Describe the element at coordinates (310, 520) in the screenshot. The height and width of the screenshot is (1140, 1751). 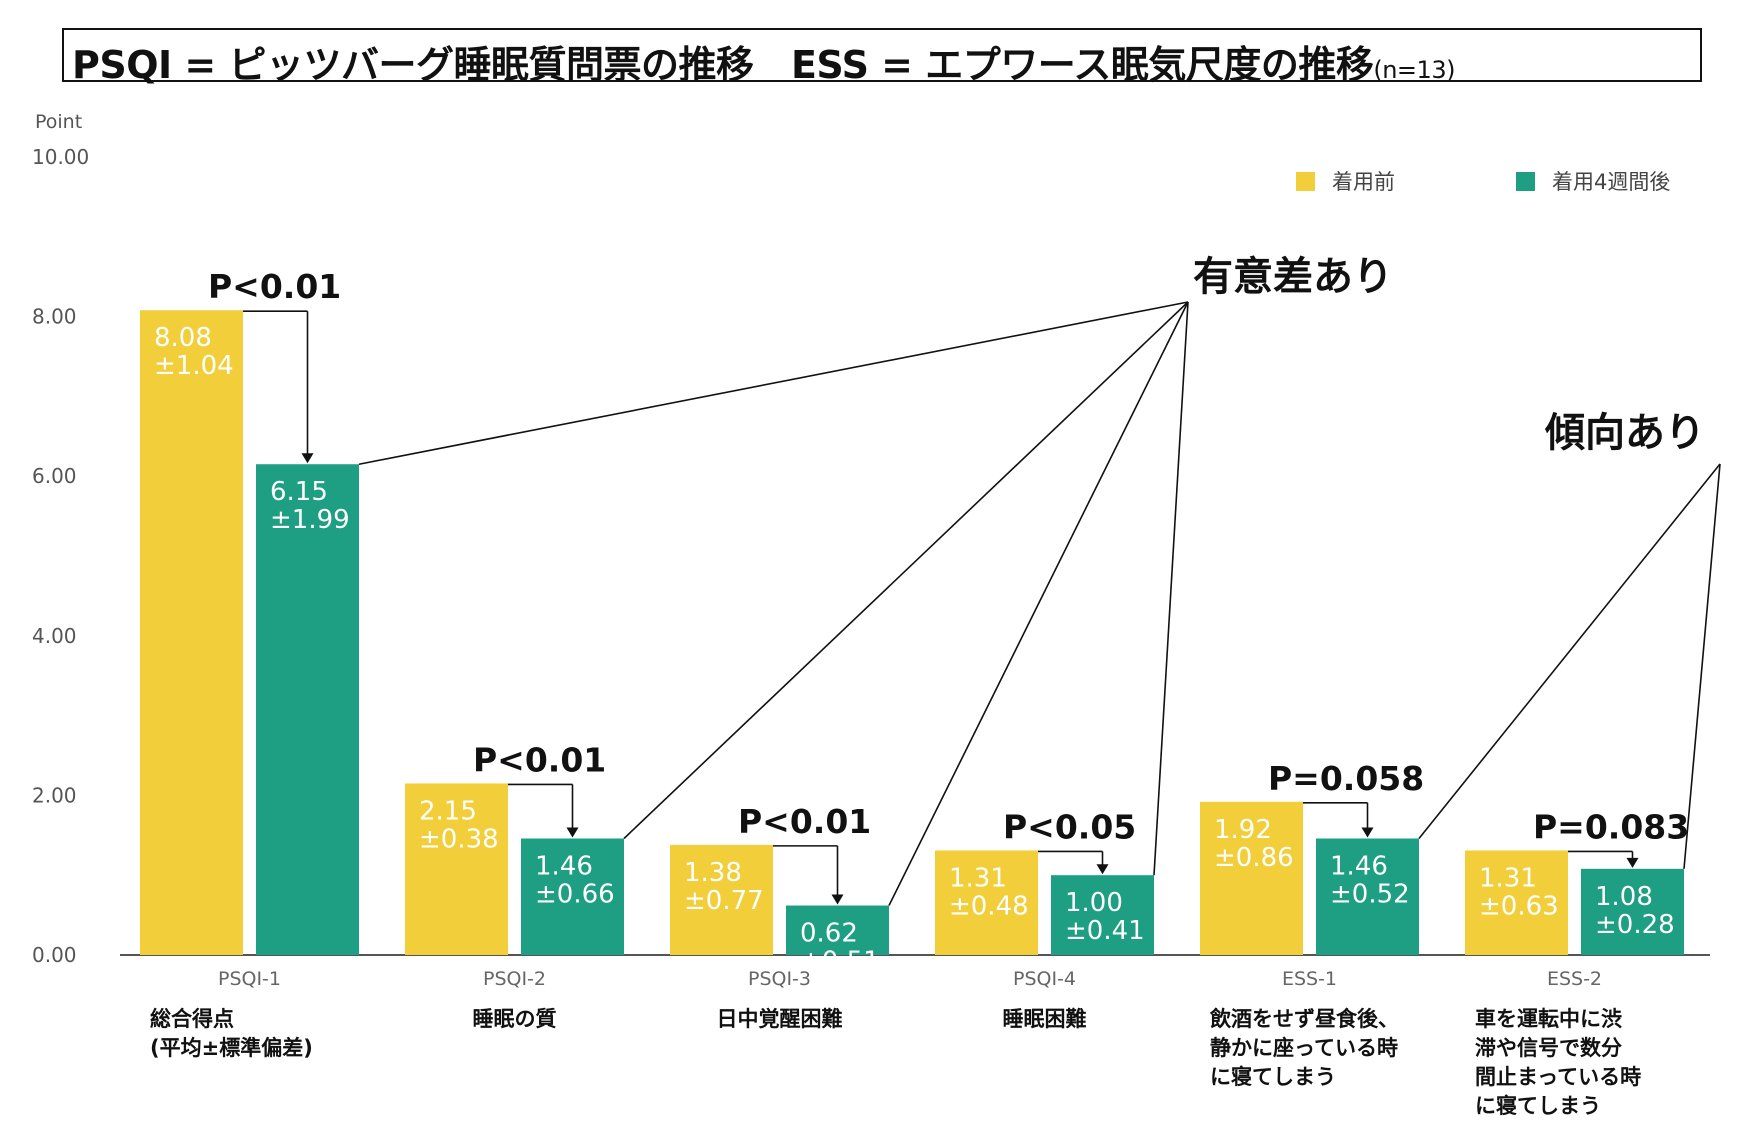
I see `sd-label-after: ±1.99` at that location.